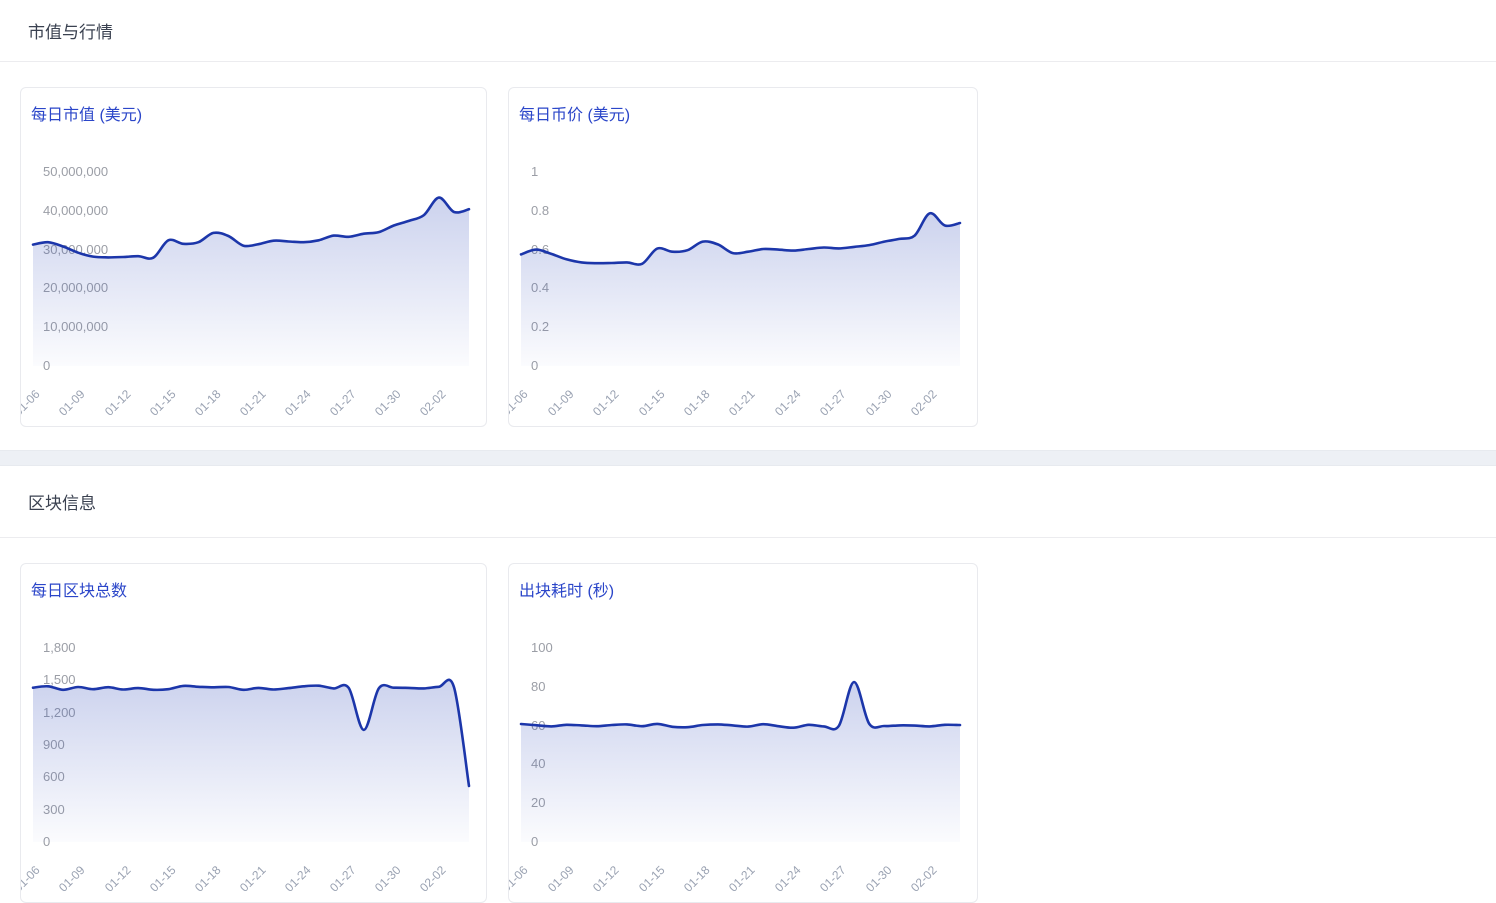 The width and height of the screenshot is (1496, 903). I want to click on section-title-blocks: 区块信息, so click(62, 503).